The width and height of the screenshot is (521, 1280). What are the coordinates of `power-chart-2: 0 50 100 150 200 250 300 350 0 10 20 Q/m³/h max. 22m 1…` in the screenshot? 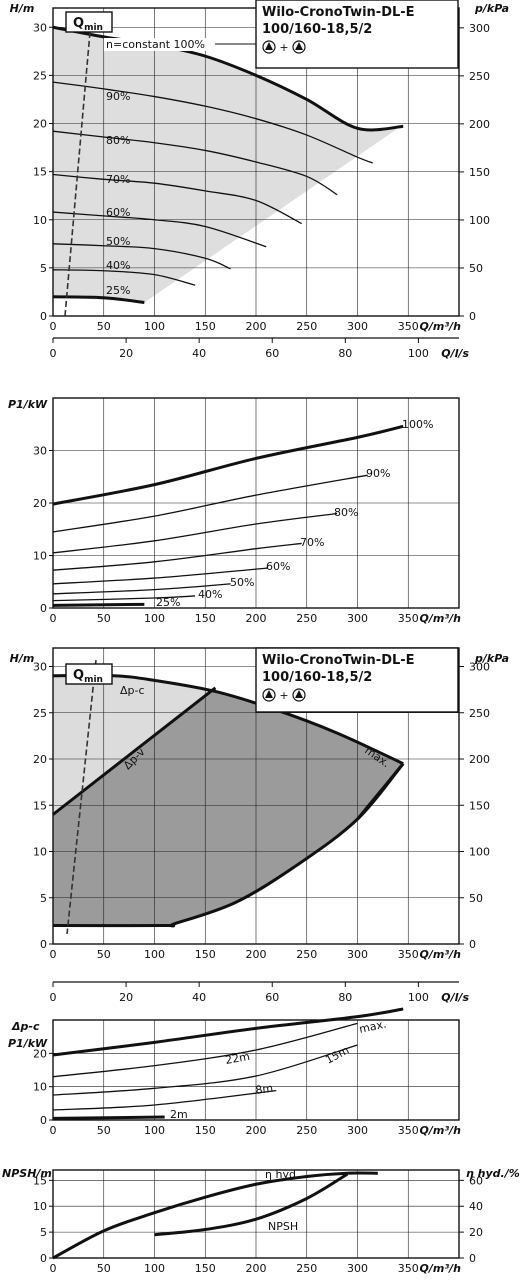 It's located at (235, 1072).